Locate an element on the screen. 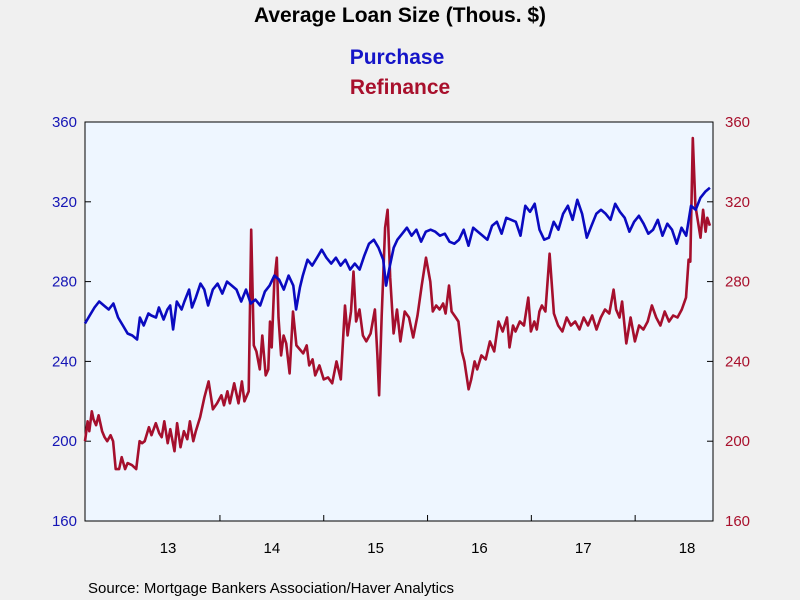 This screenshot has height=600, width=800. left-axis-tick-label: 360 is located at coordinates (64, 122).